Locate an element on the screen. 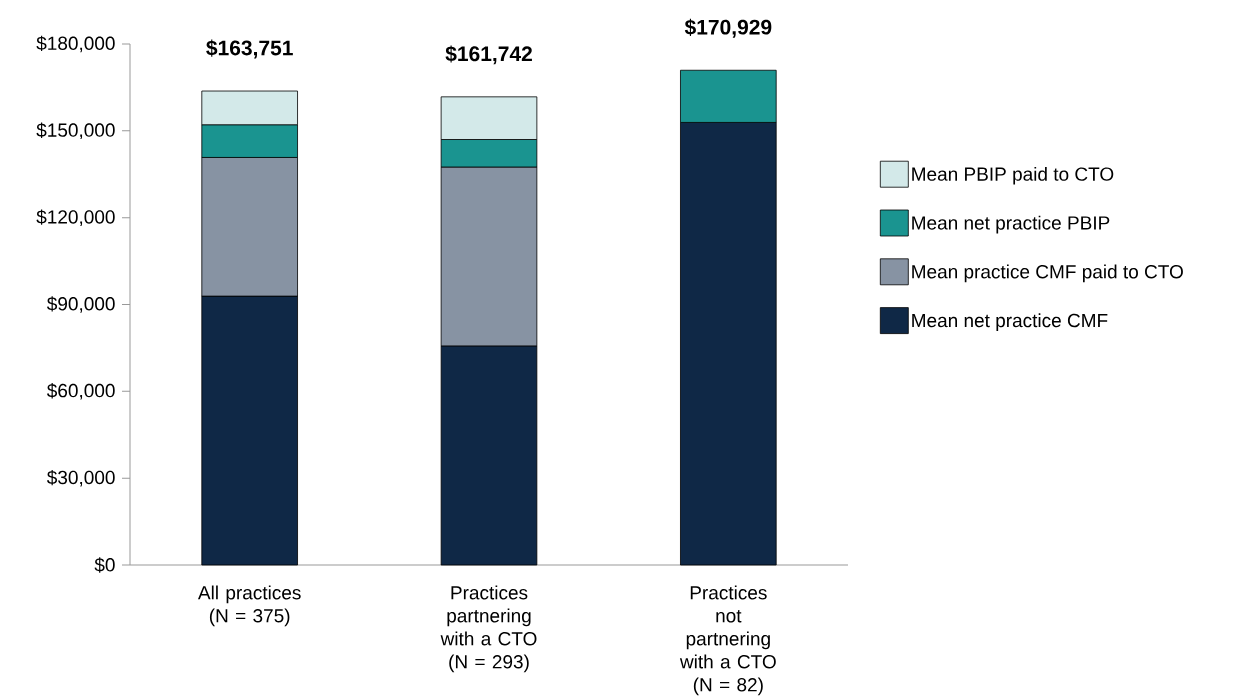 This screenshot has height=700, width=1237. legend-label: Mean PBIP paid to CTO is located at coordinates (1013, 175).